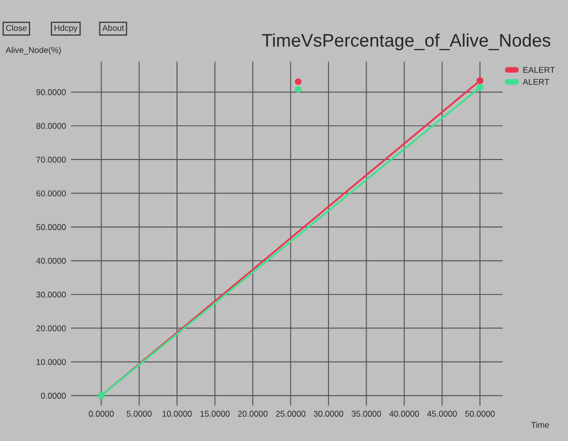  I want to click on y-tick-label: 20.0000, so click(51, 328).